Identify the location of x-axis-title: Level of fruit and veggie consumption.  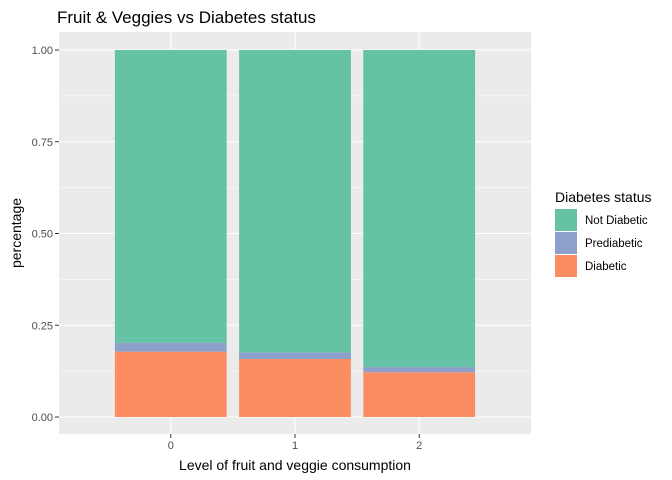
(295, 465).